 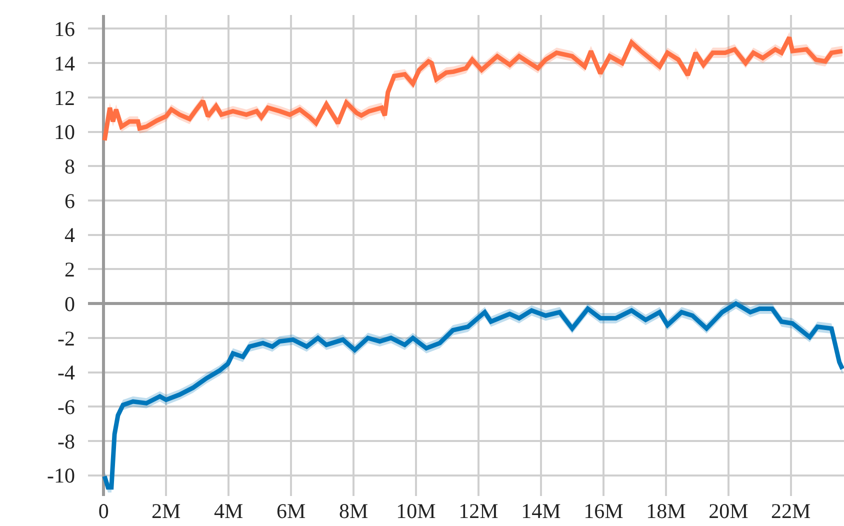 I want to click on x-tick-label: 4M, so click(x=229, y=511).